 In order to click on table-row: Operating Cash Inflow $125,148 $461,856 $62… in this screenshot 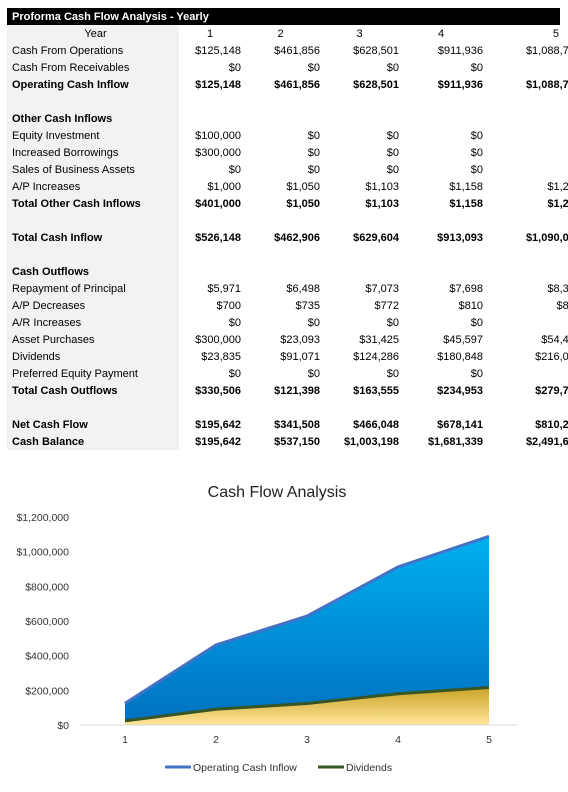, I will do `click(287, 84)`.